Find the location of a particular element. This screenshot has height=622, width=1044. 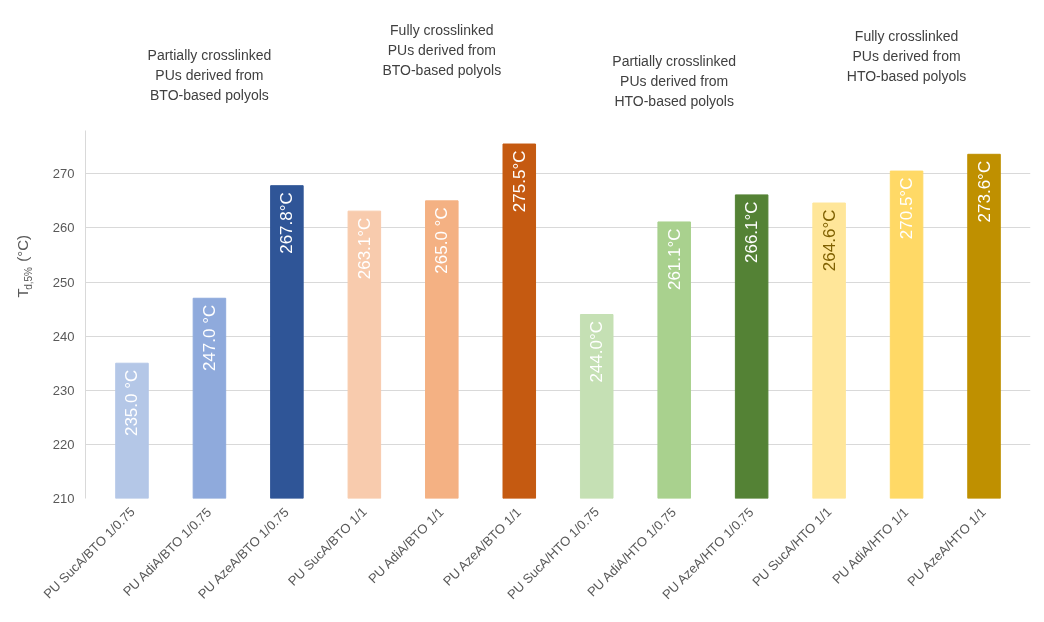

y-axis-title: Td,5% (°C) is located at coordinates (24, 266).